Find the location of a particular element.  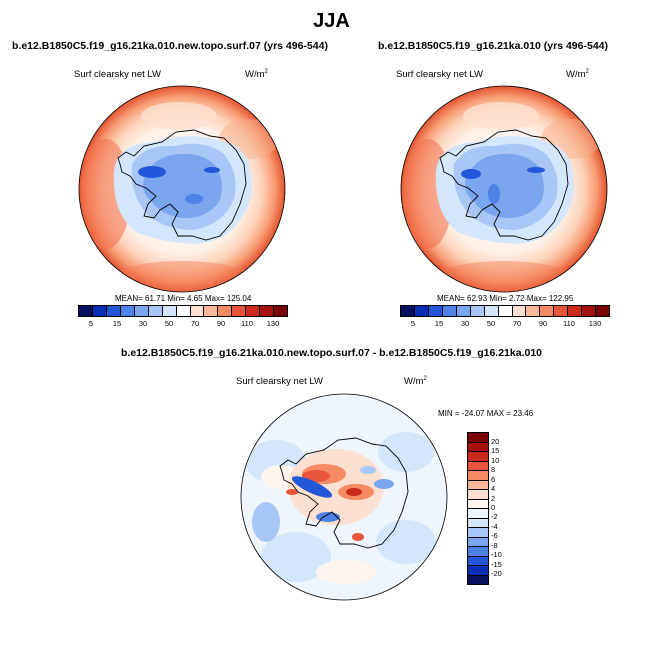

colorbar-tick-label: 10 is located at coordinates (495, 460).